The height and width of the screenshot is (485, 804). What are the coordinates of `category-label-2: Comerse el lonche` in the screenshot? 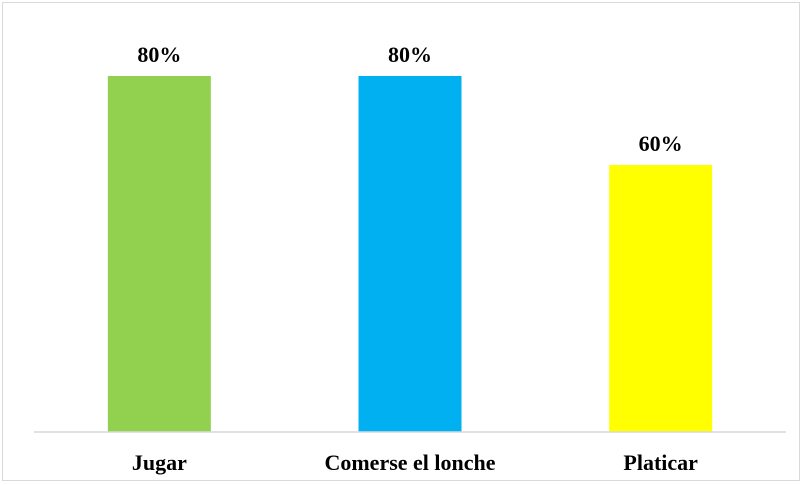 It's located at (409, 462).